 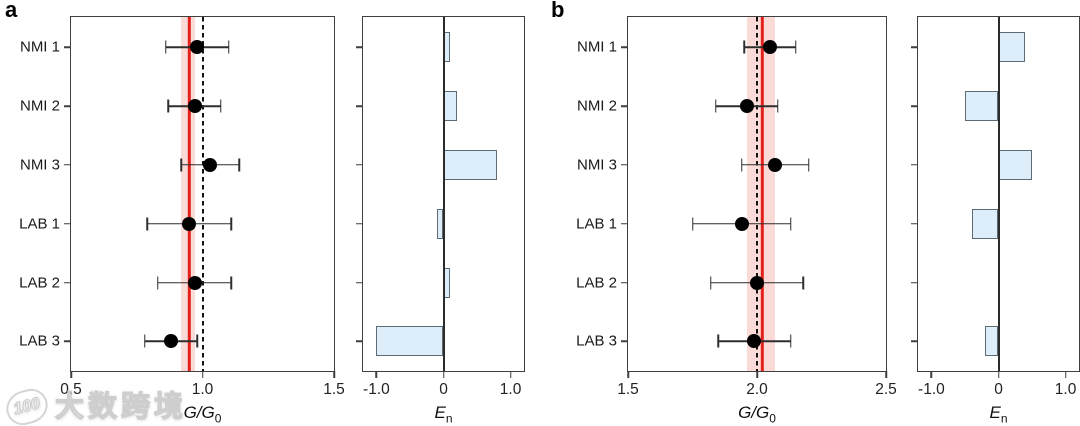 What do you see at coordinates (121, 406) in the screenshot?
I see `watermark-text: 大数跨境` at bounding box center [121, 406].